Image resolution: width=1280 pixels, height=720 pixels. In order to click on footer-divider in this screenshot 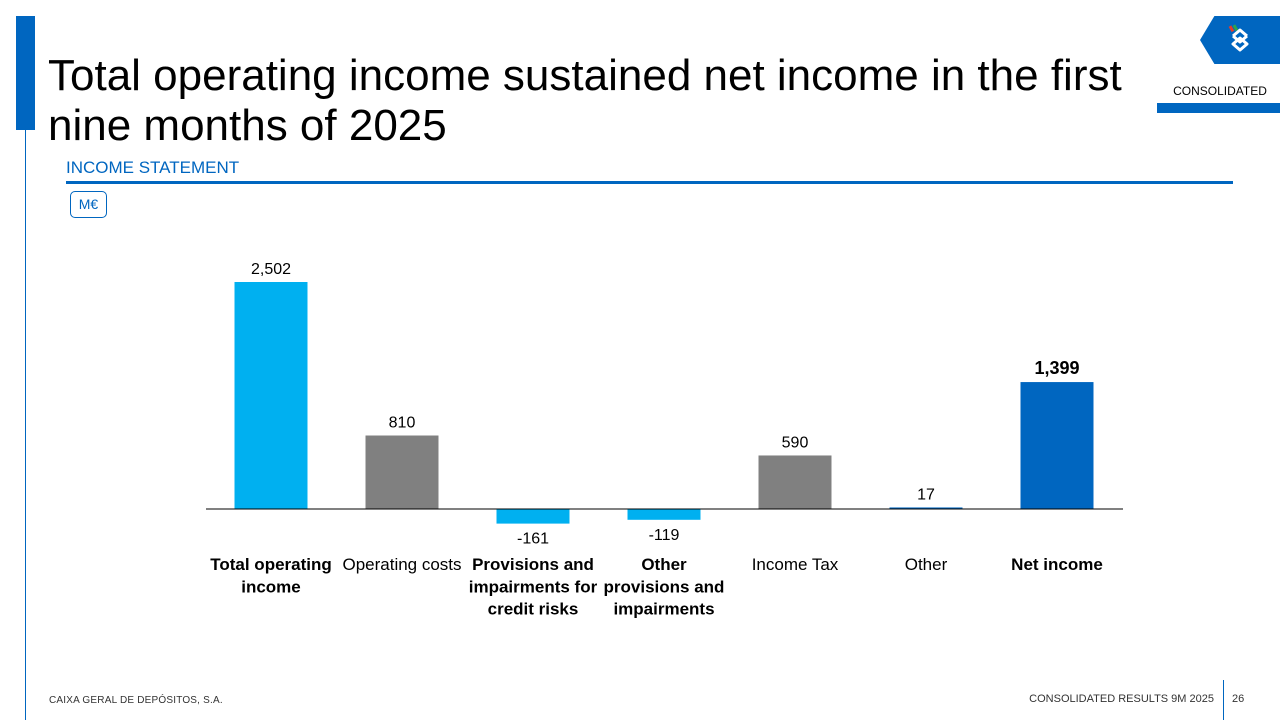, I will do `click(1223, 700)`.